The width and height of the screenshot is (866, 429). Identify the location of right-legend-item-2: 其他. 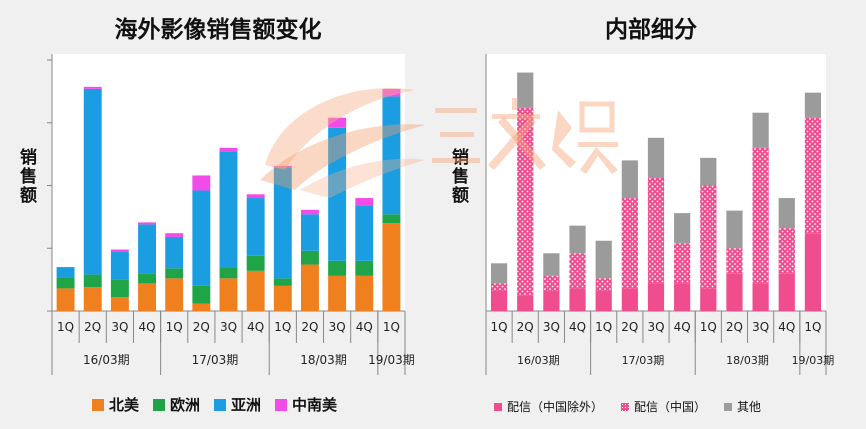
(742, 406).